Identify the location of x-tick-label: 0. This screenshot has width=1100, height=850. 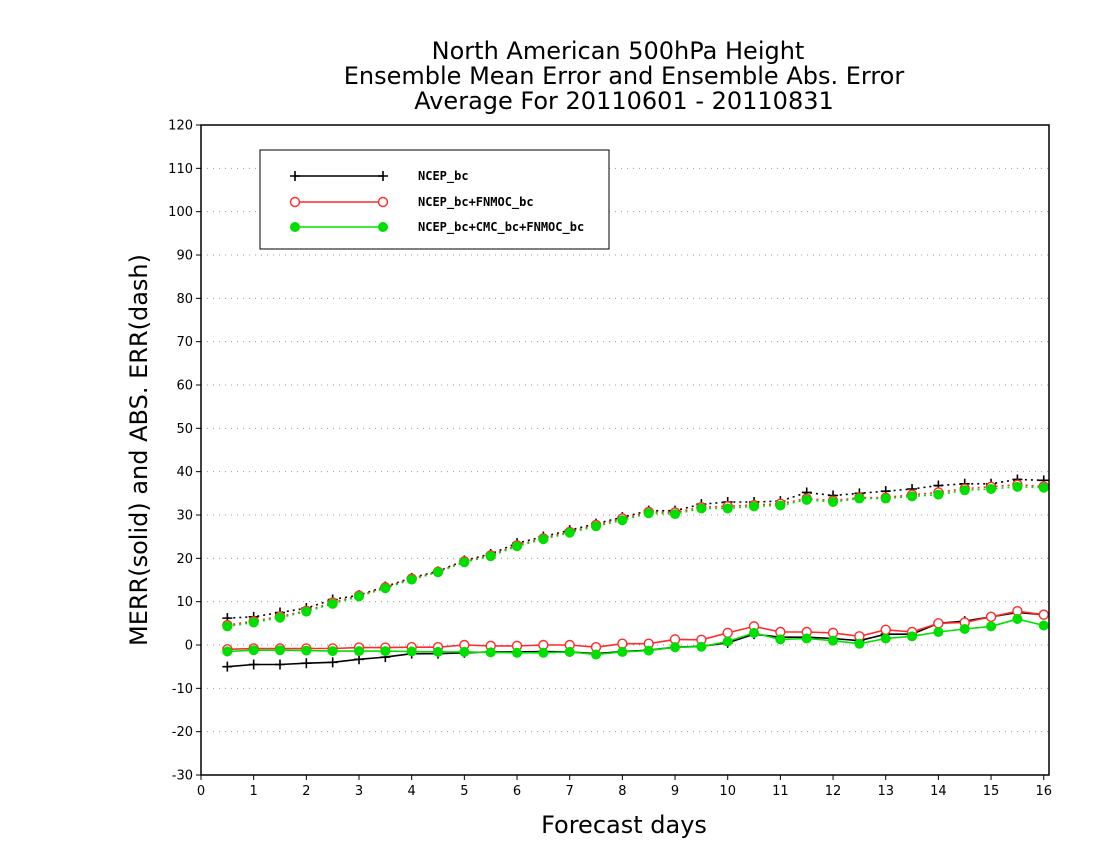
(201, 791).